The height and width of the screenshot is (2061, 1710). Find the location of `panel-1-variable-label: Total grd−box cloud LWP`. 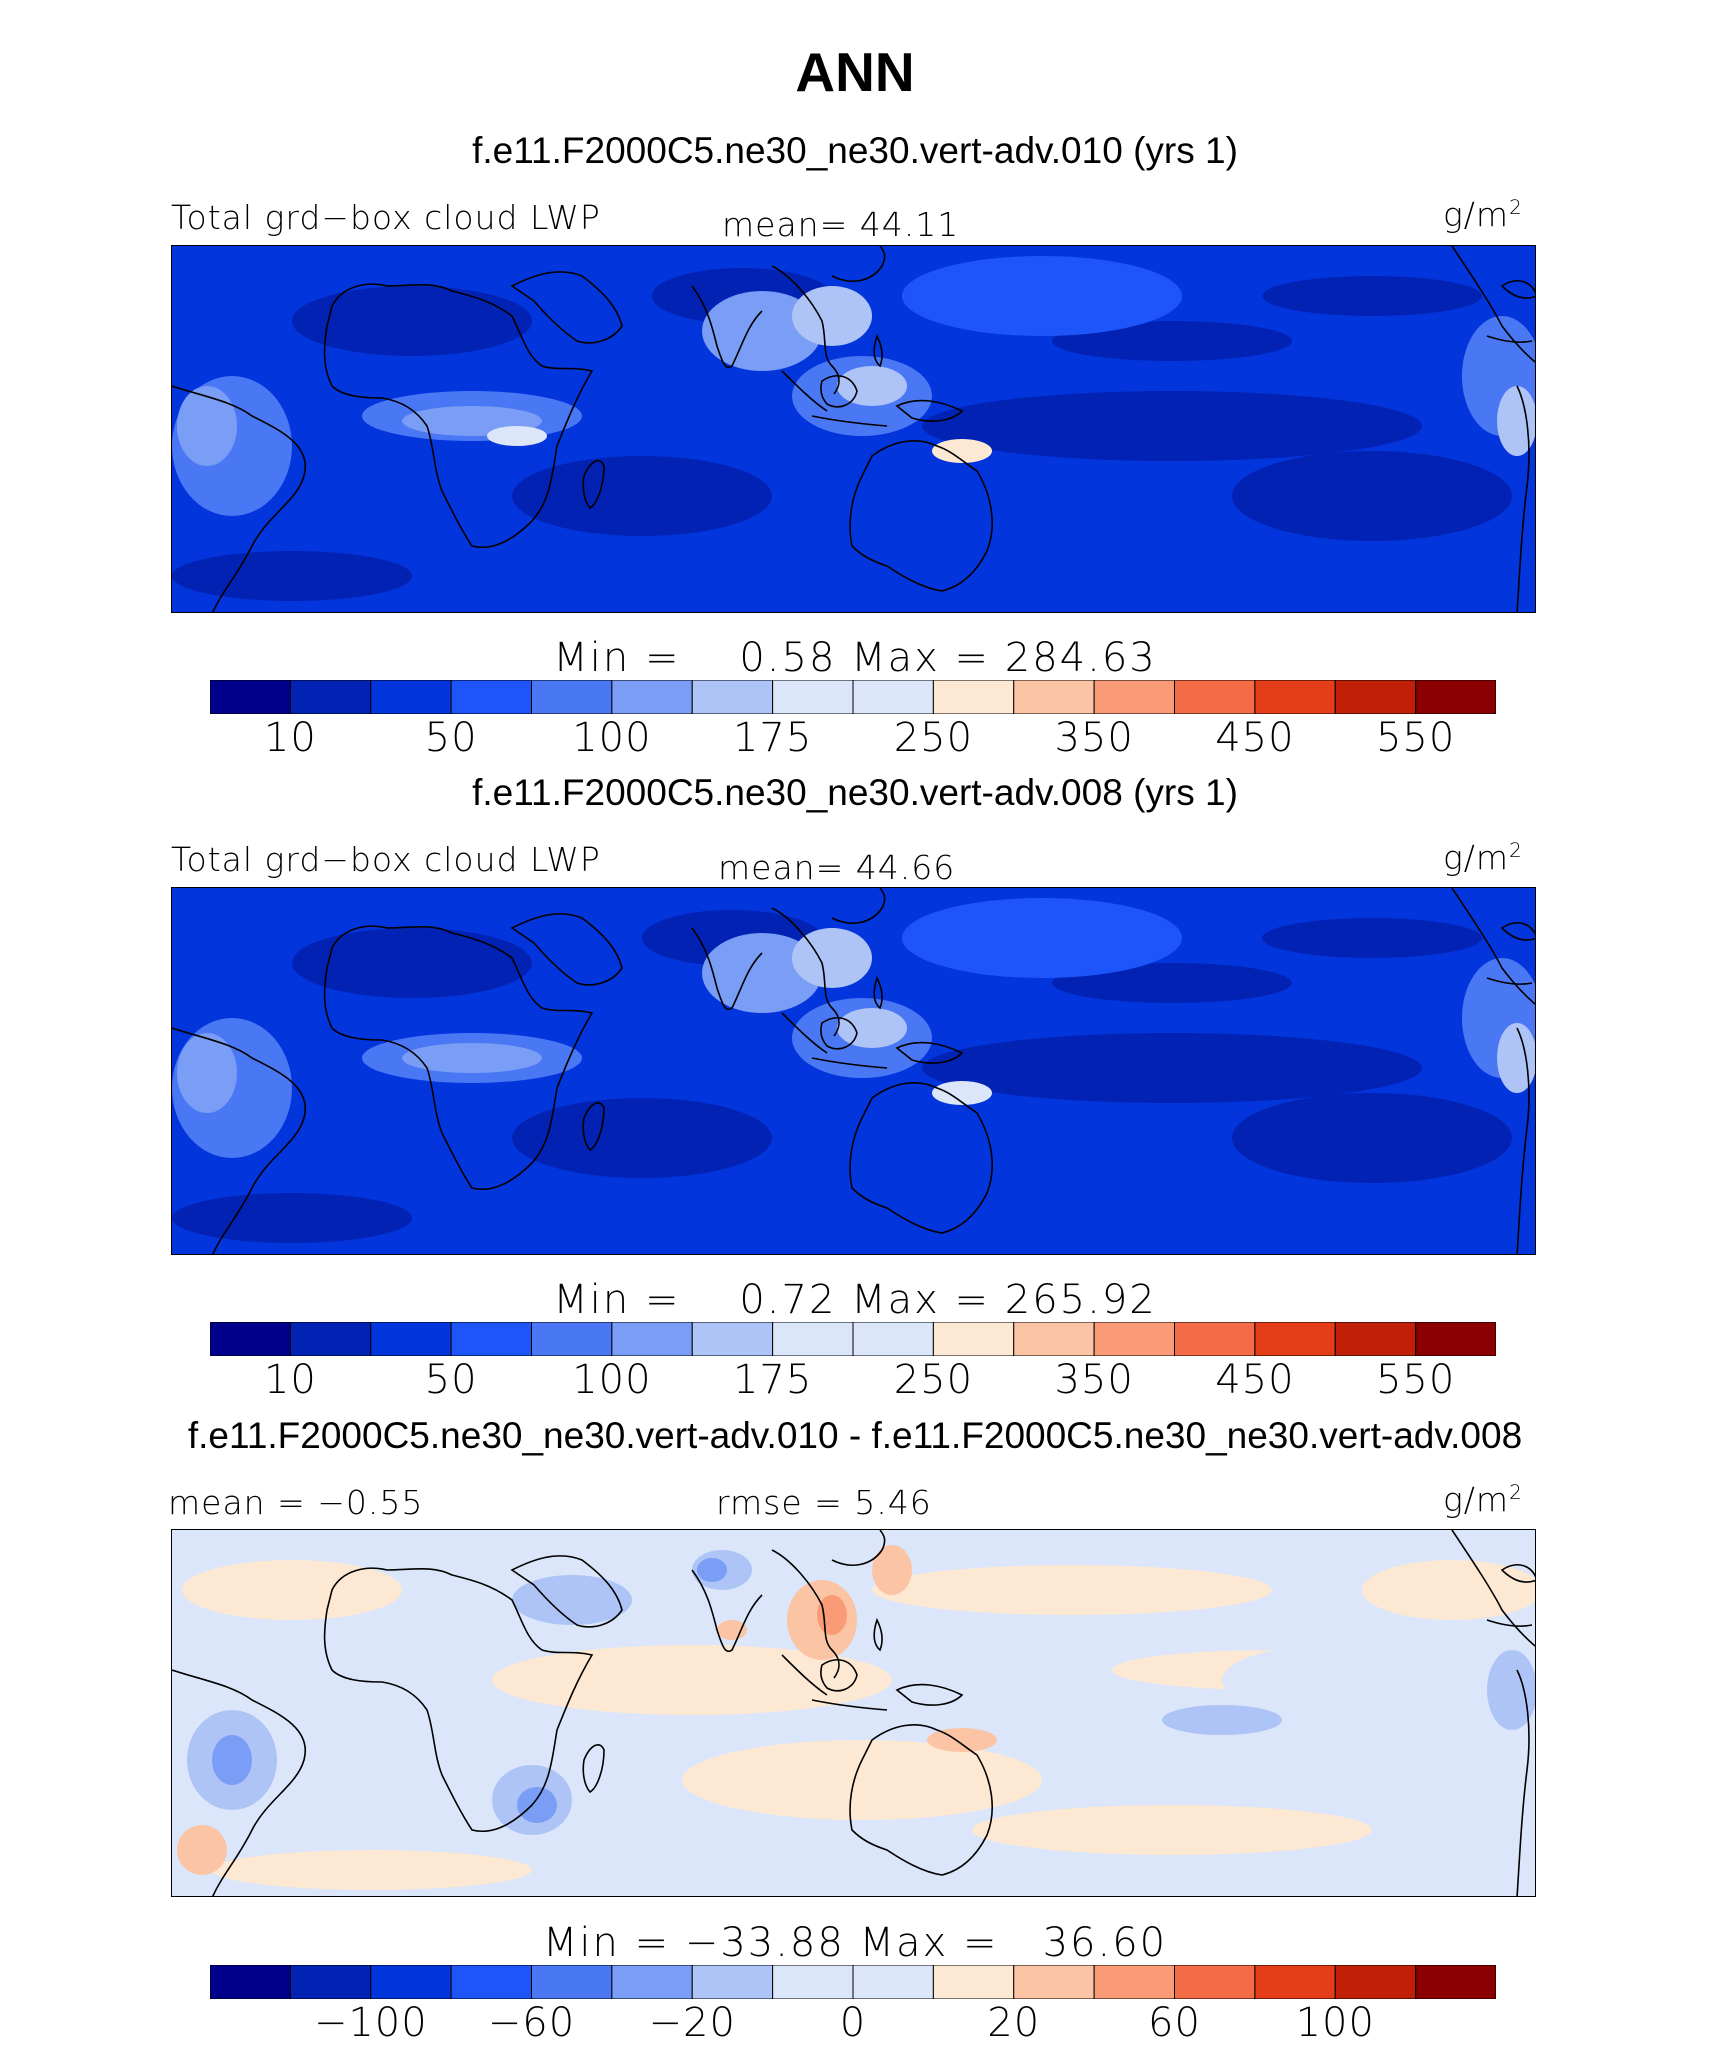

panel-1-variable-label: Total grd−box cloud LWP is located at coordinates (386, 217).